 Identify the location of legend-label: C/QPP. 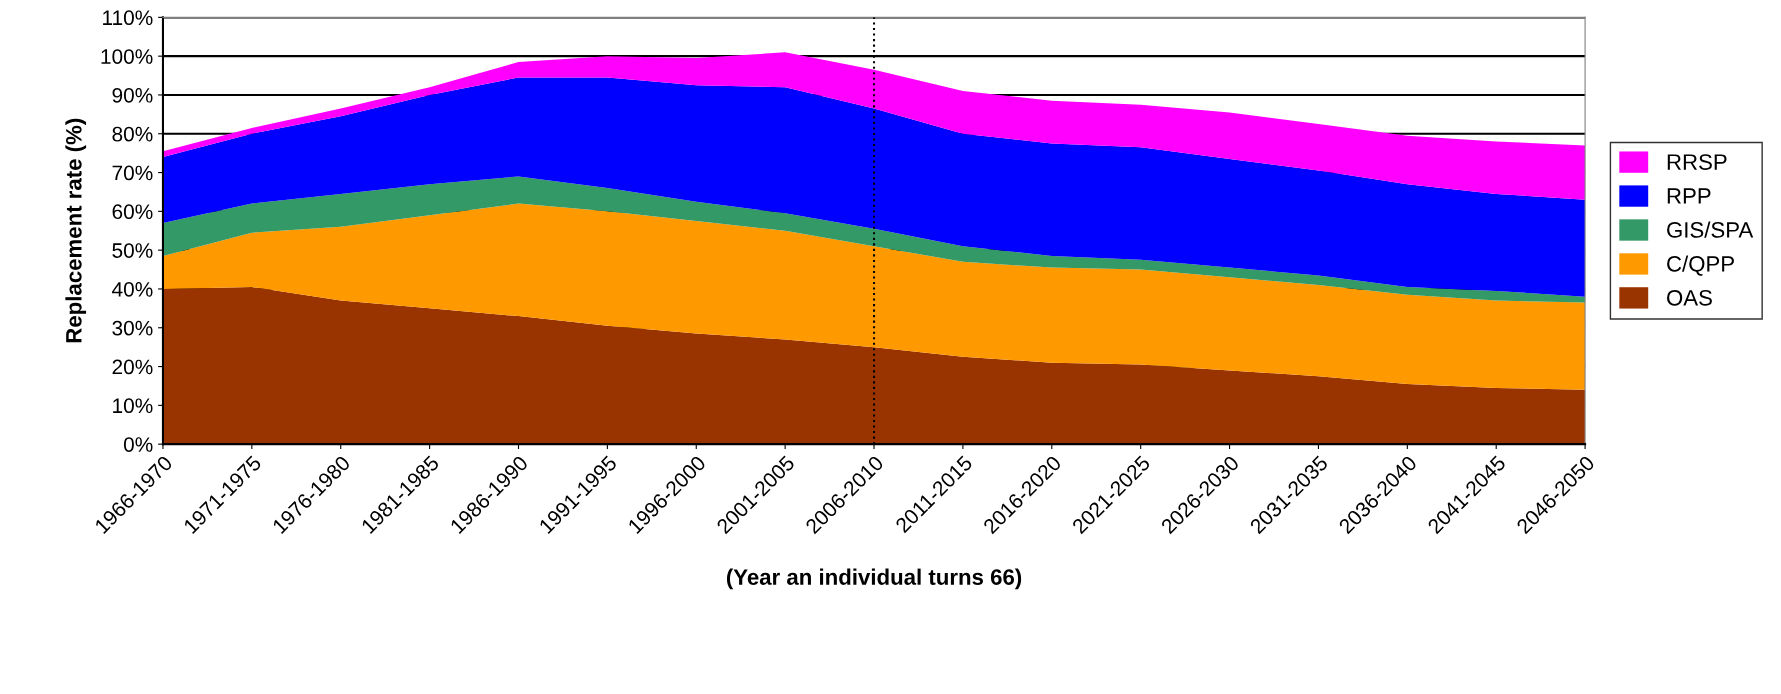
(1700, 265).